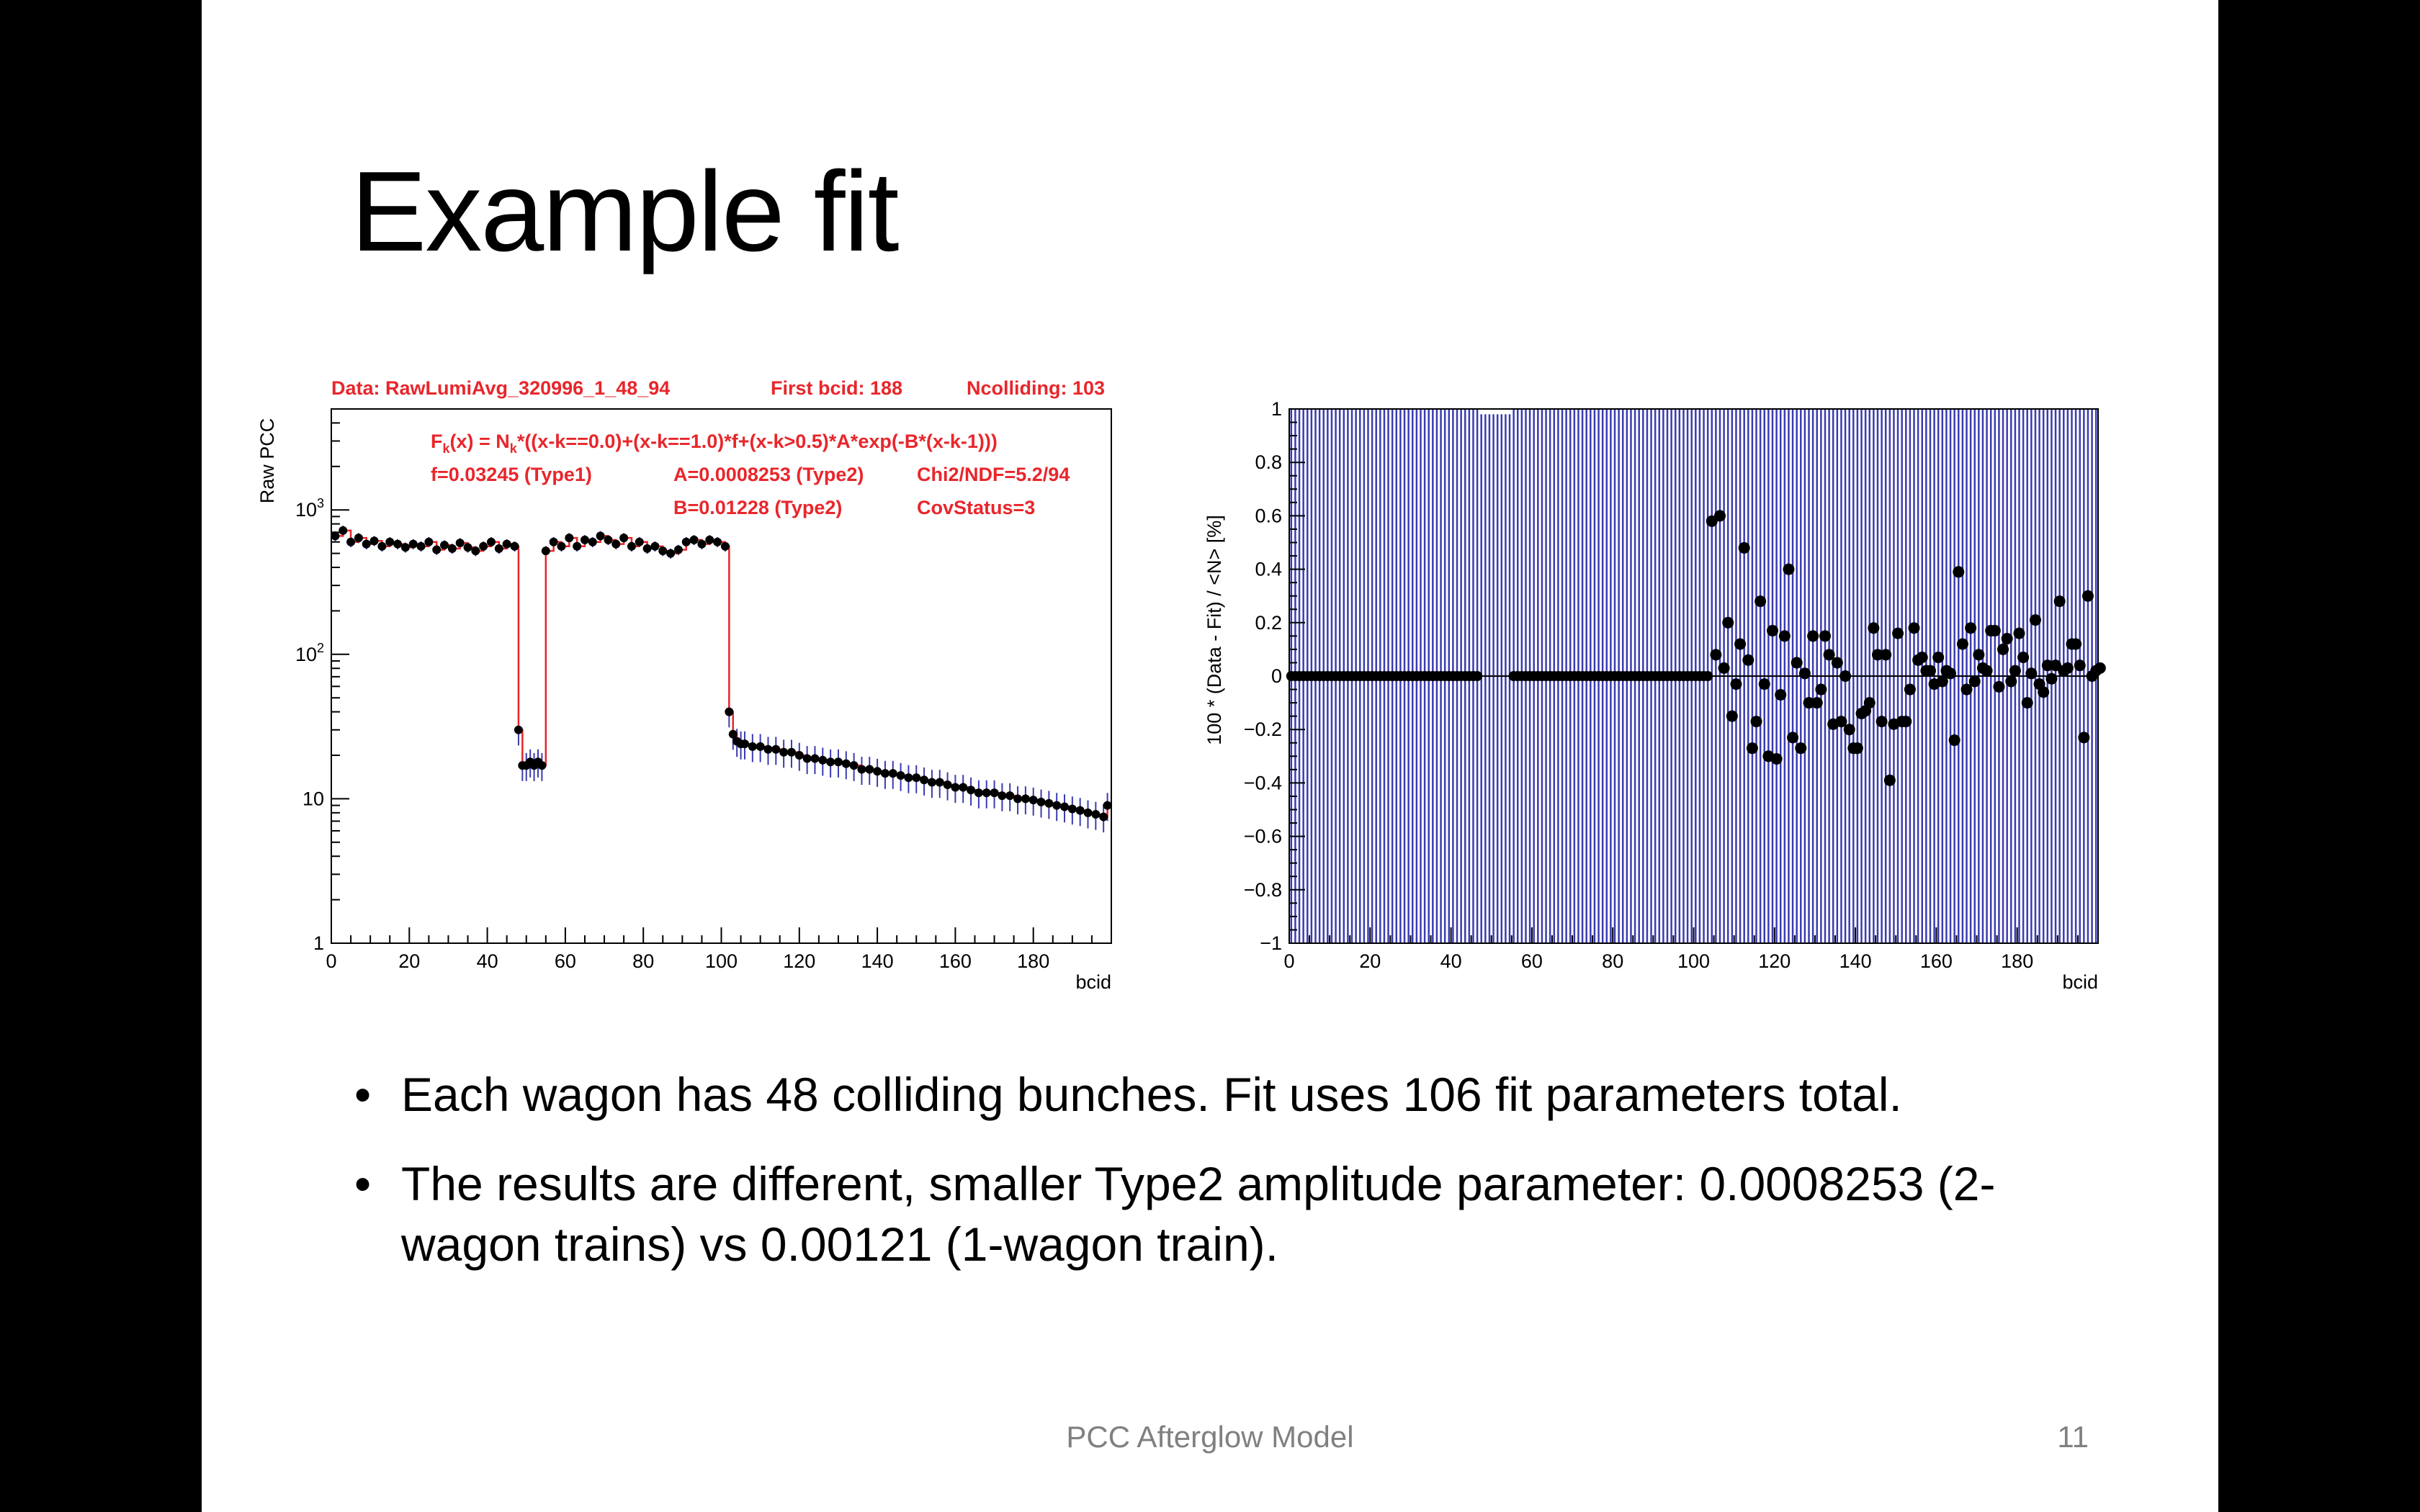 The width and height of the screenshot is (2420, 1512). Describe the element at coordinates (1288, 961) in the screenshot. I see `x-tick-label: 0` at that location.